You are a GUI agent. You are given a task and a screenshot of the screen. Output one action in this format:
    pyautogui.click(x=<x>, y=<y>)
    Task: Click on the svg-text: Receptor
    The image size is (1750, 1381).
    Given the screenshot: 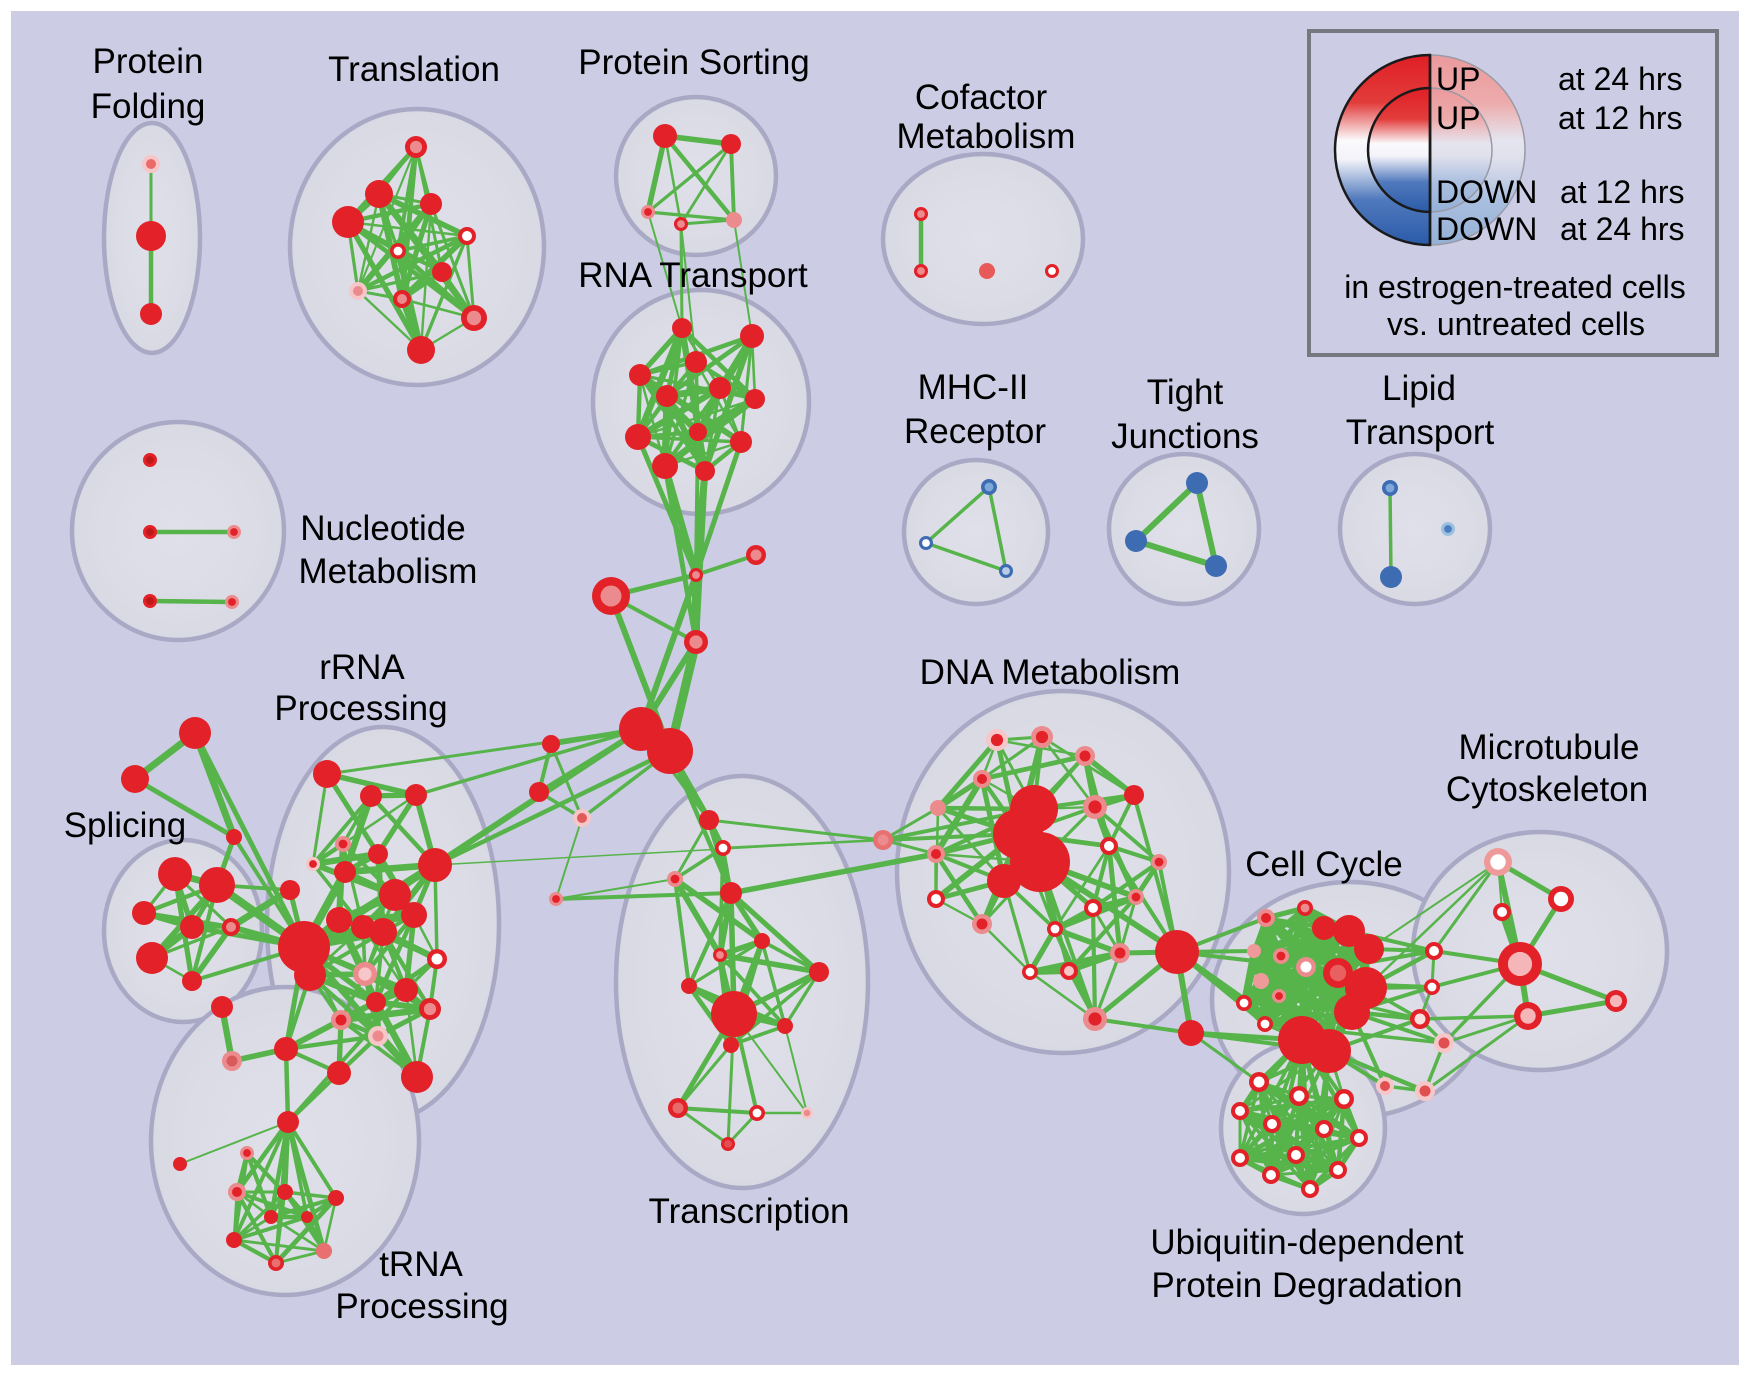 What is the action you would take?
    pyautogui.click(x=975, y=431)
    